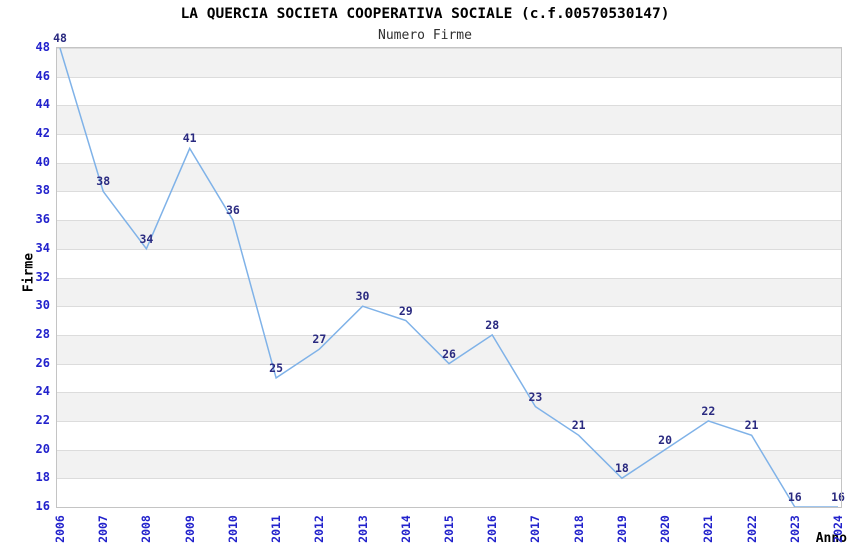 This screenshot has width=850, height=550. I want to click on data-label: 25, so click(276, 367).